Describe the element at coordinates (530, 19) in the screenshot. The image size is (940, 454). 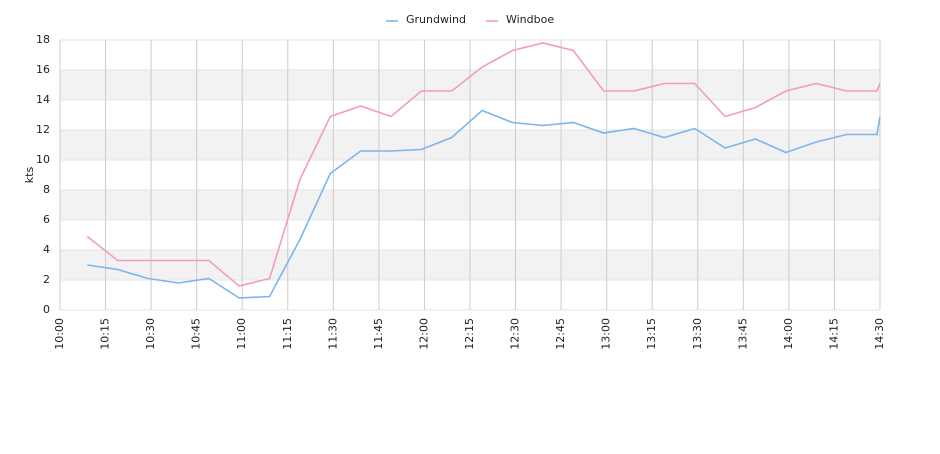
I see `legend-label: Windboe` at that location.